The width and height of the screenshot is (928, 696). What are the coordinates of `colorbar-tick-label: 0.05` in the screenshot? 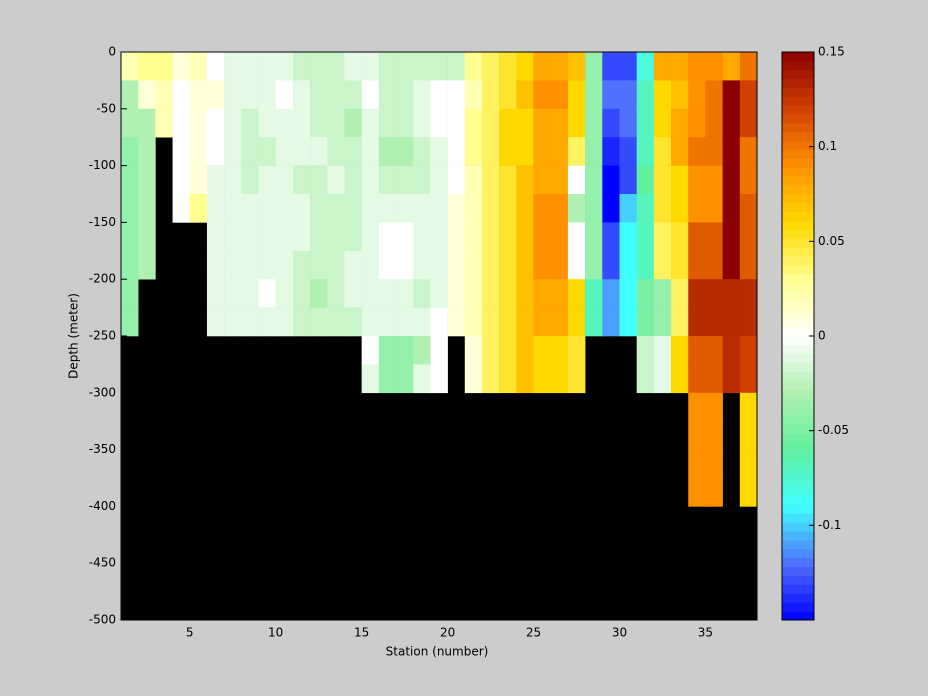 It's located at (831, 241).